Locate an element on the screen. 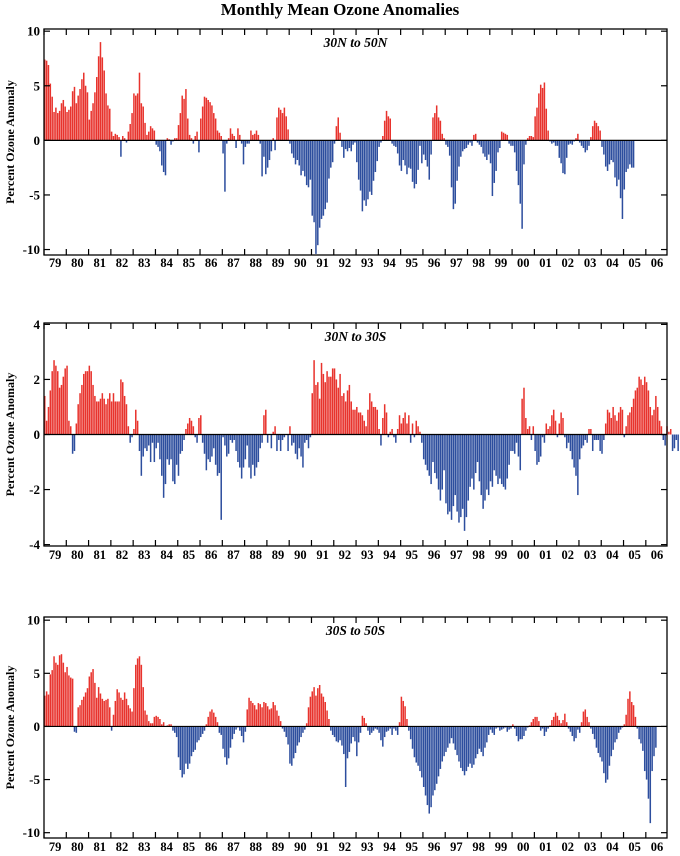 This screenshot has height=856, width=680. y-tick-label: -5 is located at coordinates (34, 779).